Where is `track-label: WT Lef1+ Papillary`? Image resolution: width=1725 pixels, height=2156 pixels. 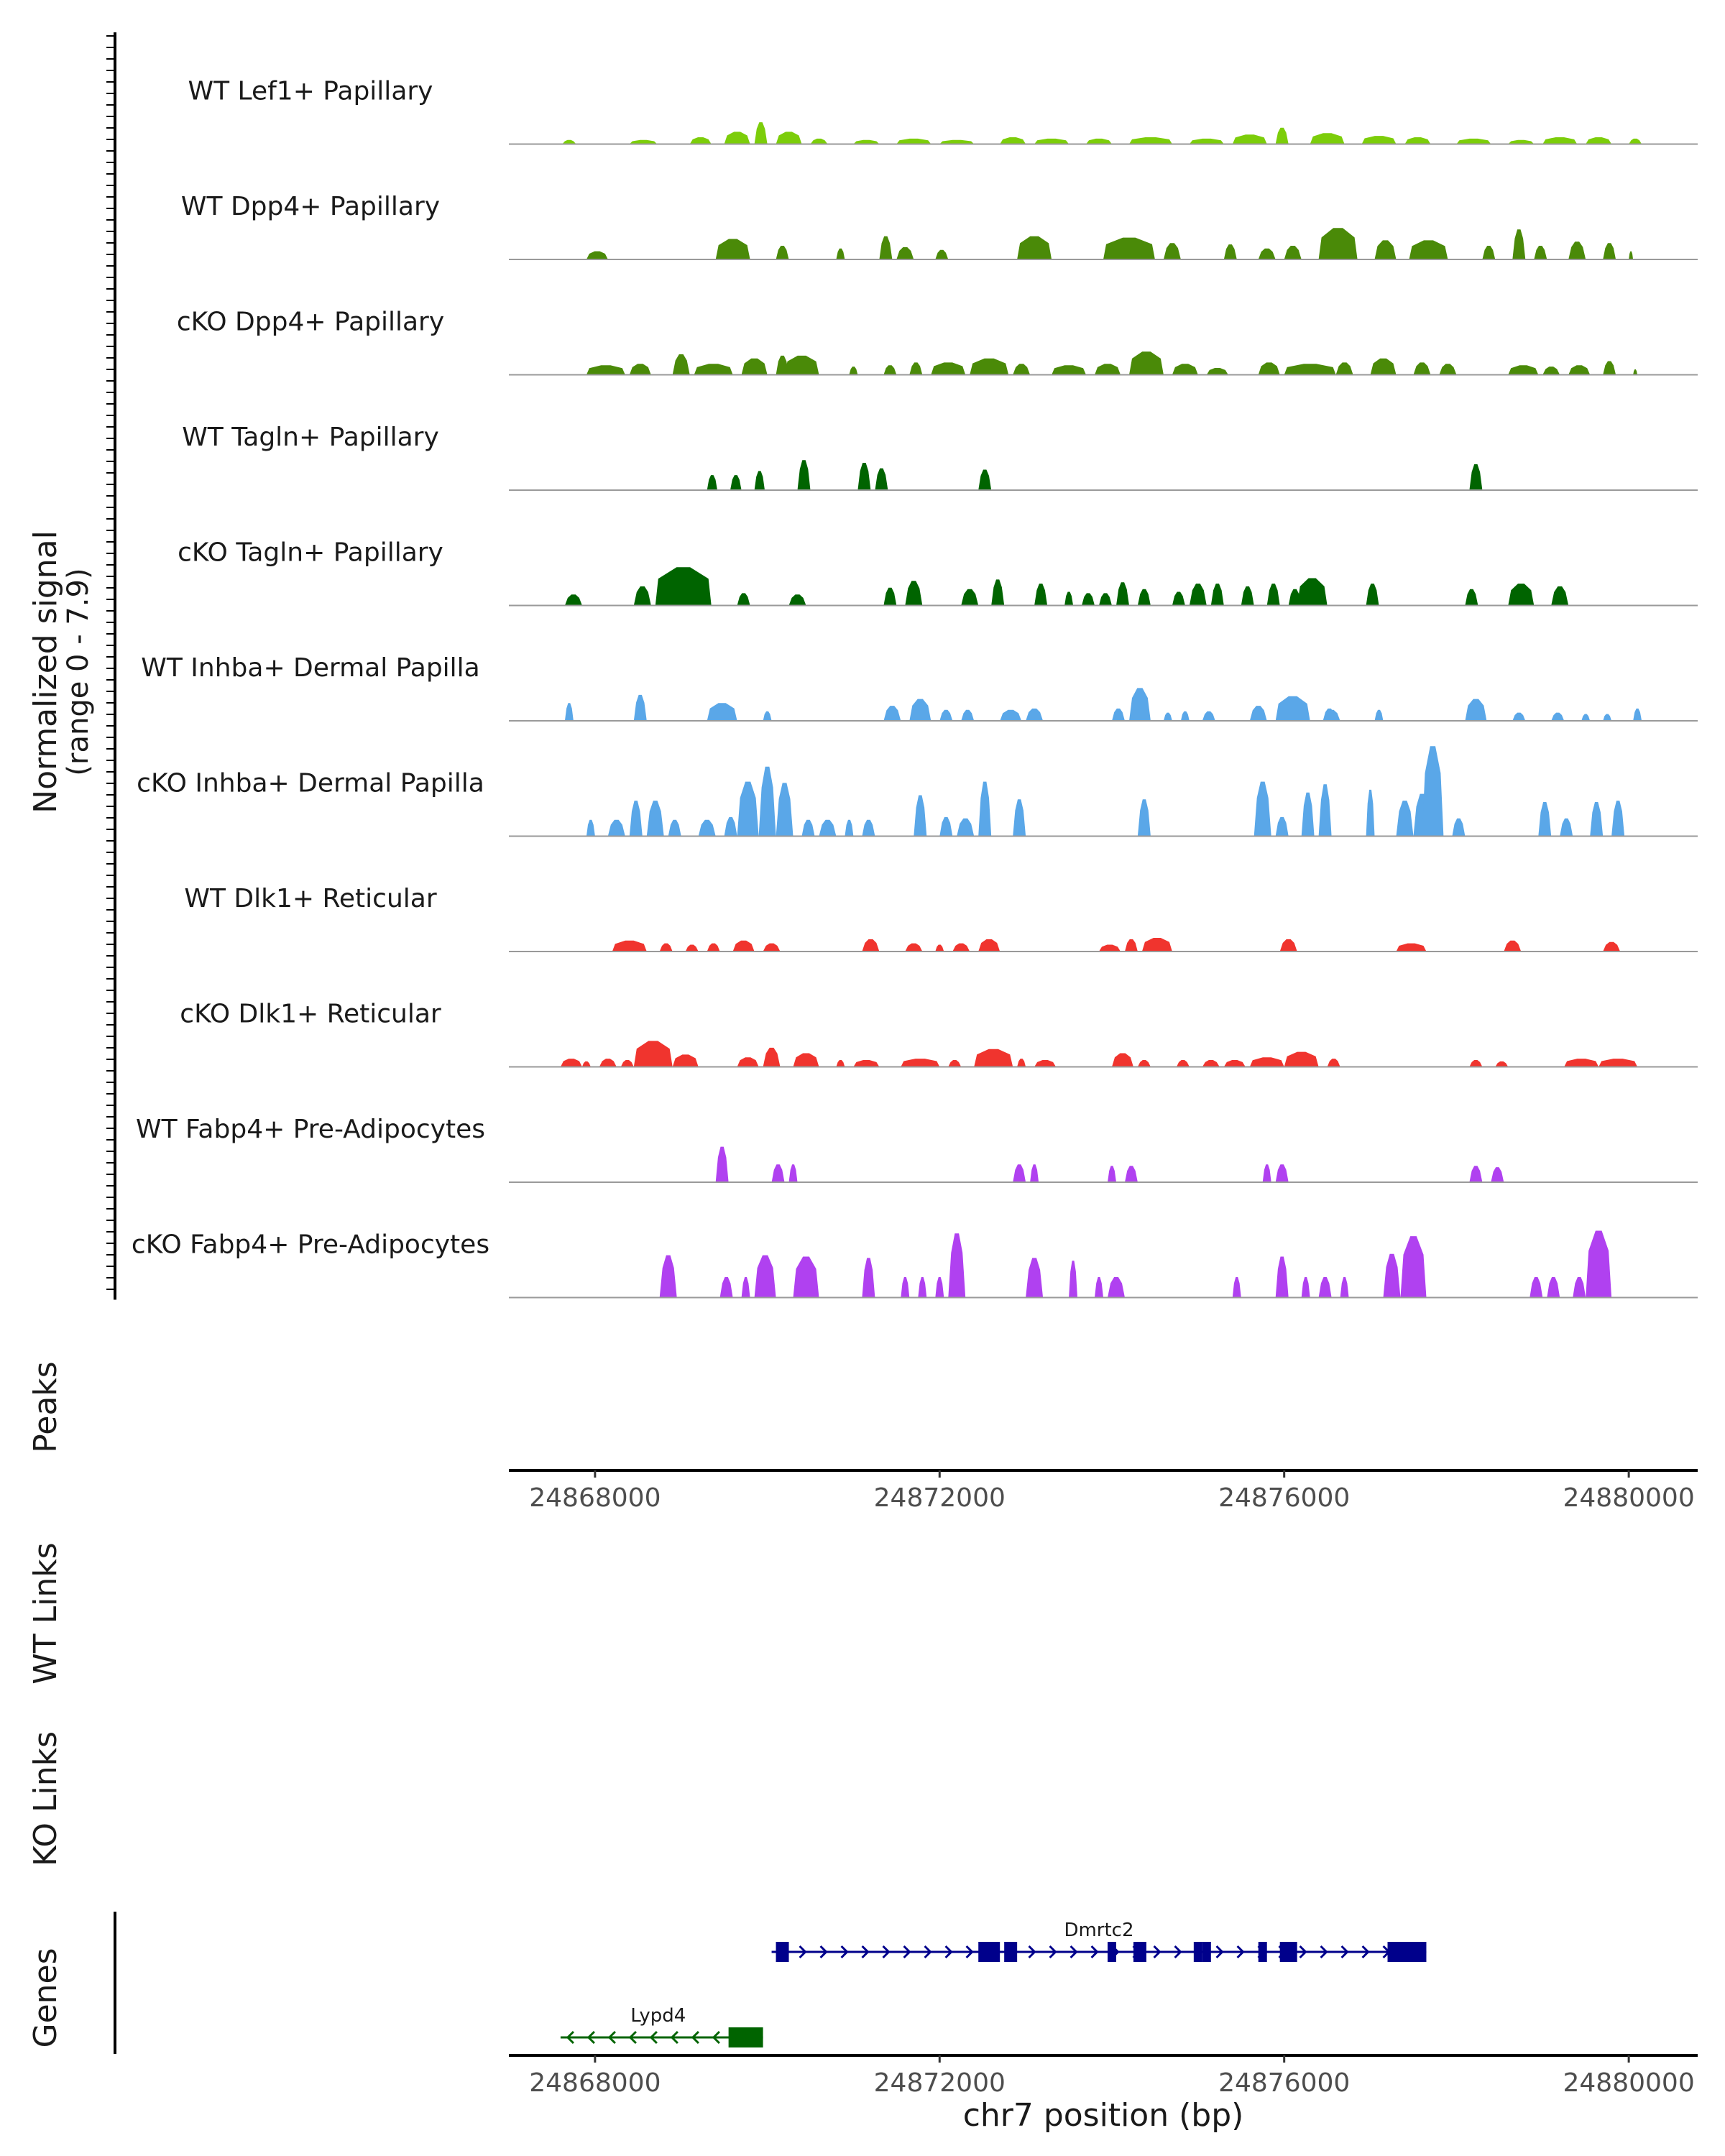
track-label: WT Lef1+ Papillary is located at coordinates (310, 91).